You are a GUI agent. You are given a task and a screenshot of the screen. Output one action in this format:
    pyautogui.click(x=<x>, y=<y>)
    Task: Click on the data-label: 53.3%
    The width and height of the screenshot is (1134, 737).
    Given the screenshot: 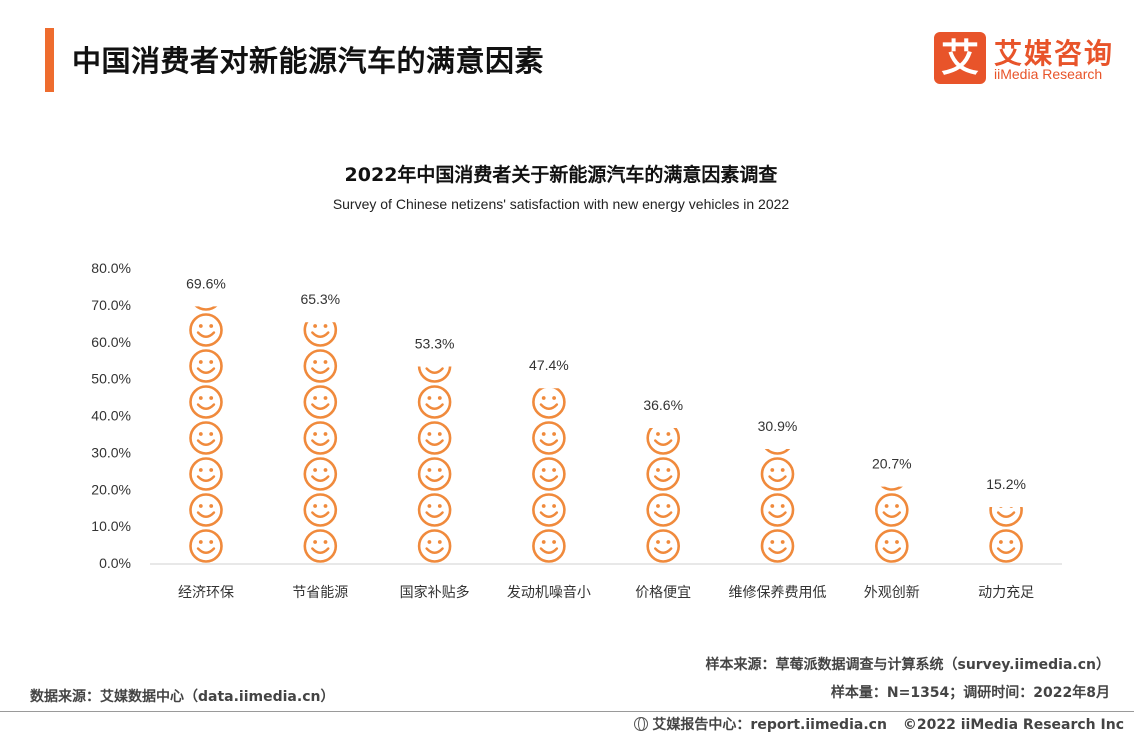 What is the action you would take?
    pyautogui.click(x=435, y=343)
    